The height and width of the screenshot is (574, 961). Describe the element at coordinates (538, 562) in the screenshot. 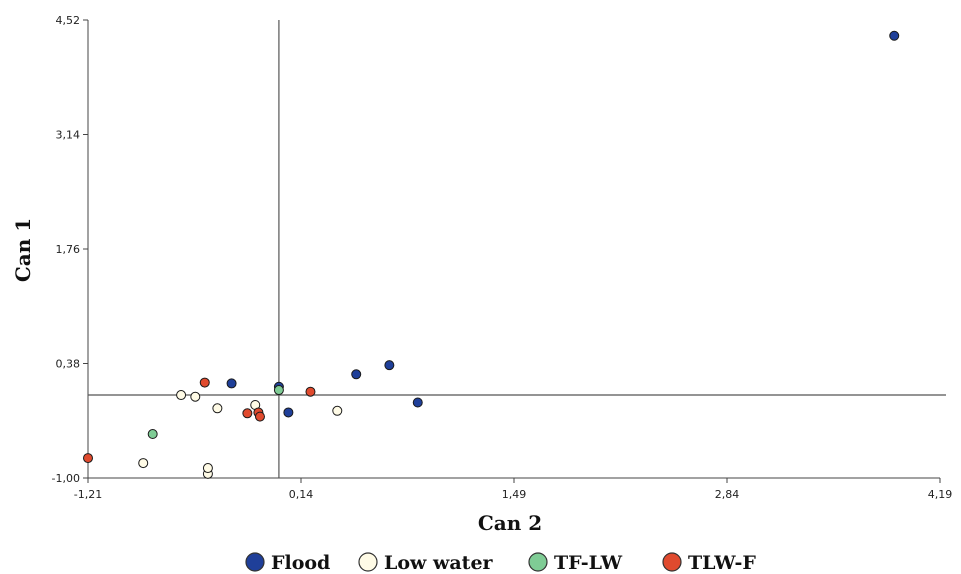

I see `legend-marker-tf-lw` at that location.